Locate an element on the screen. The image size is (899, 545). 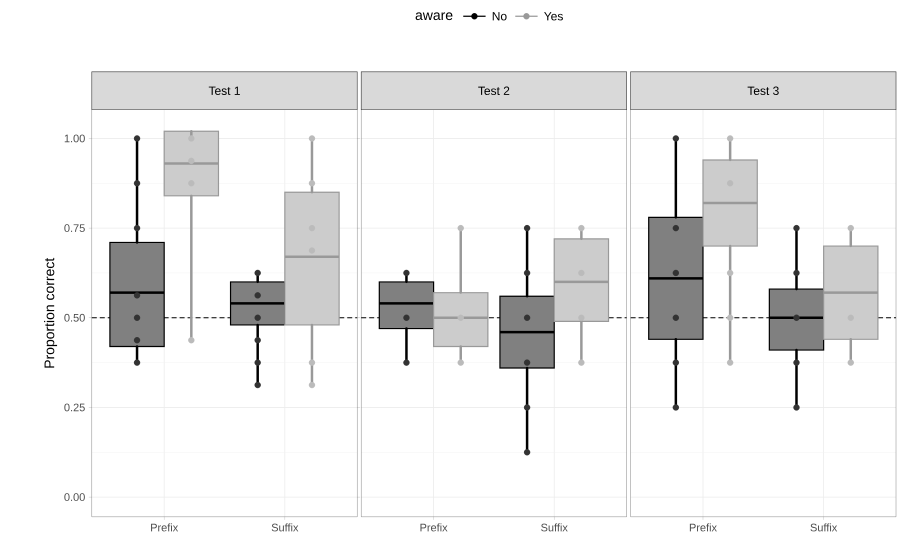
legend-label: No is located at coordinates (499, 16).